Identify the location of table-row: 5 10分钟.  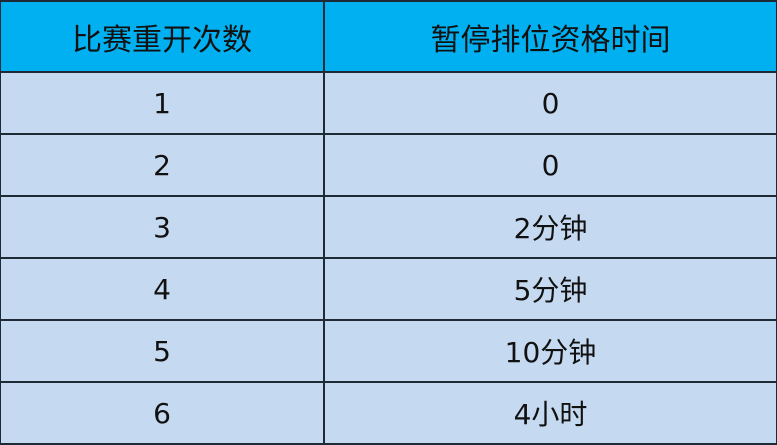
(388, 351).